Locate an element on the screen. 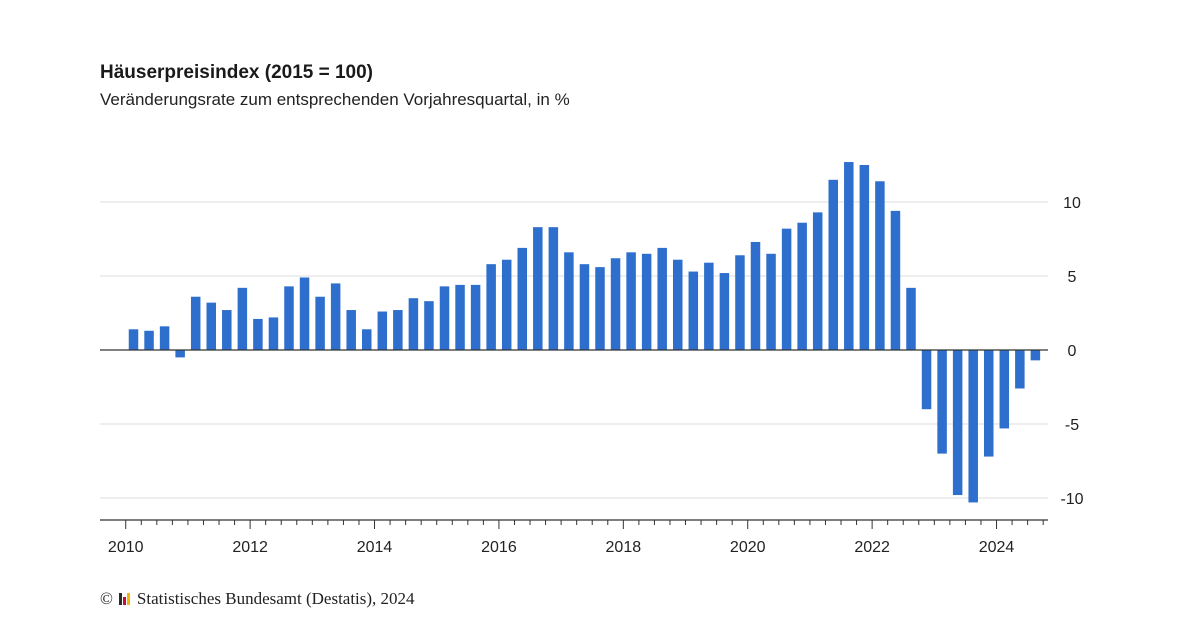  x-tick-label: 2016 is located at coordinates (499, 547).